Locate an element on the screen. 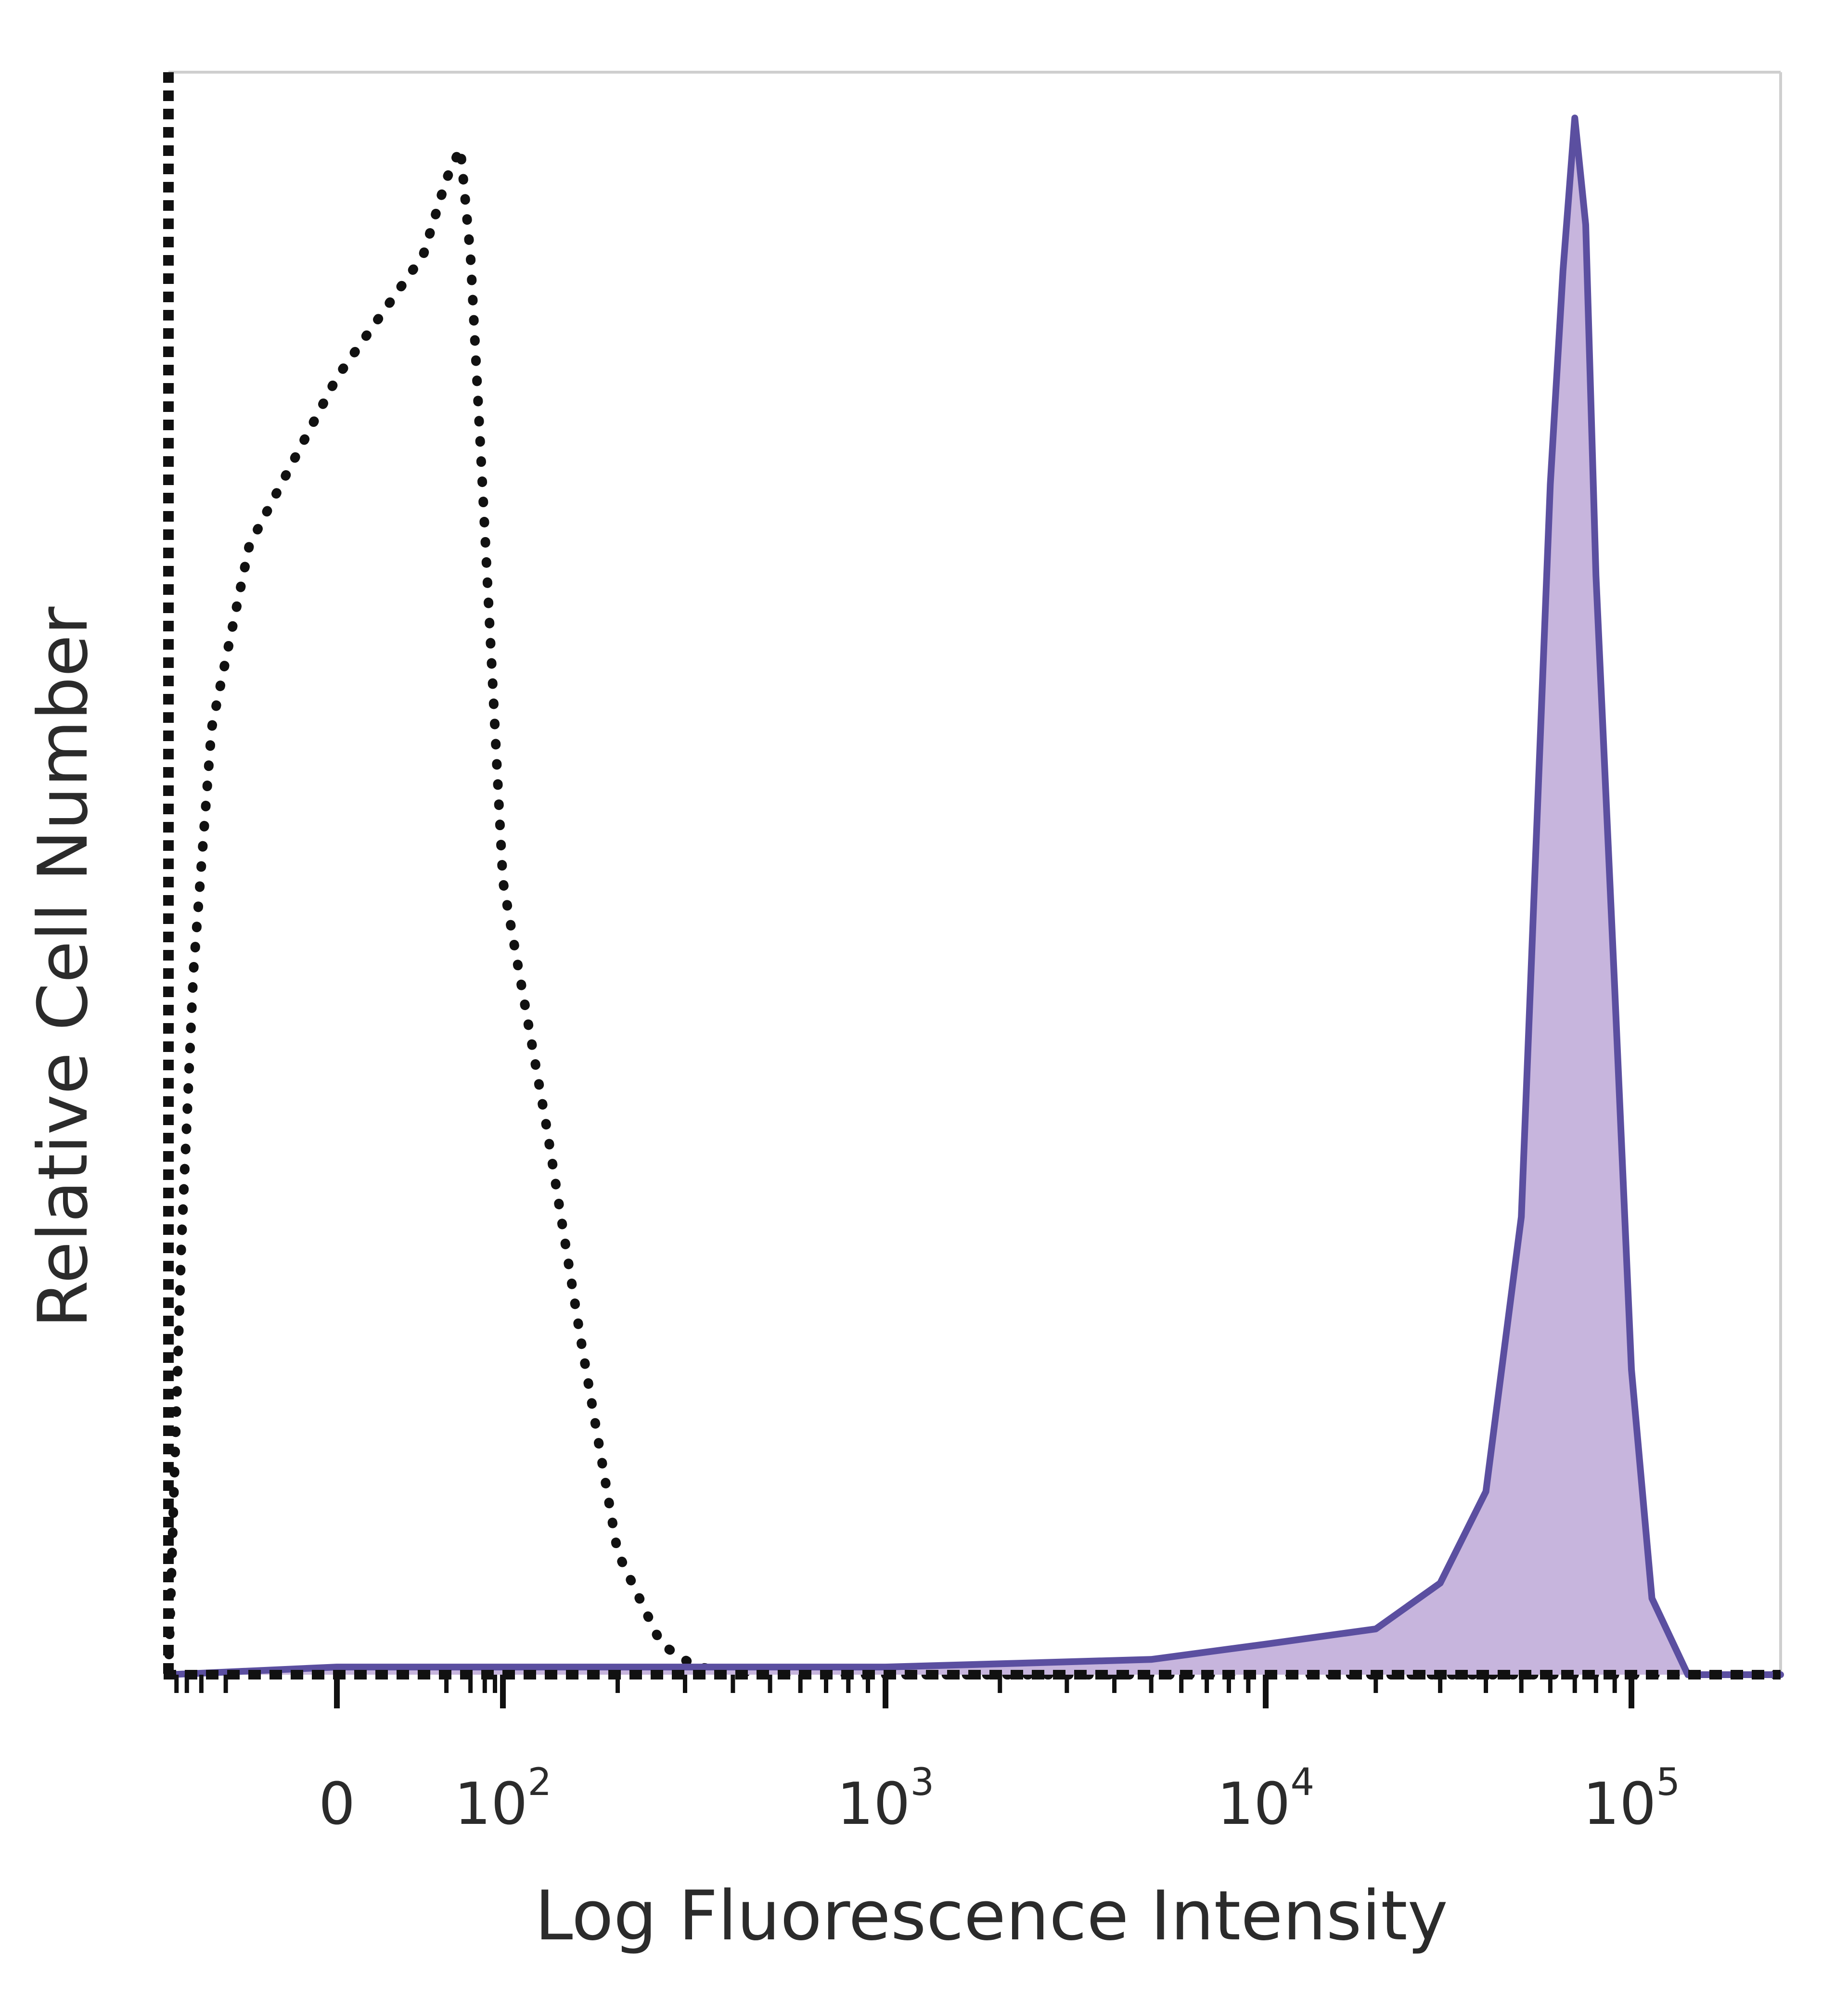  x-tick-labels: 0 10² 10³ 10⁴ 10⁵ is located at coordinates (999, 1799).